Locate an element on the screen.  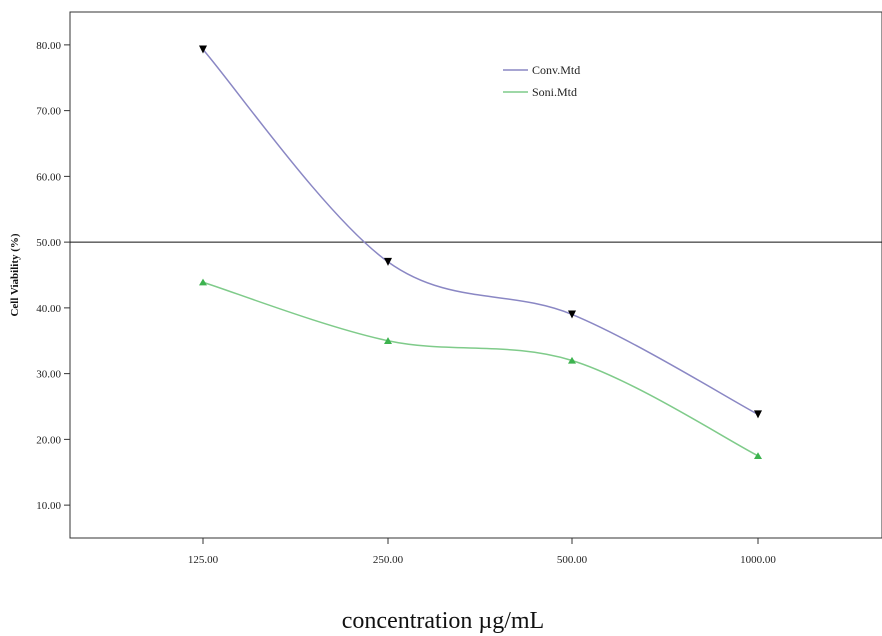
y-axis-ticks: 10.00 20.00 30.00 40.00 50.00 60.00 70.00 80.00 is located at coordinates (53, 276).